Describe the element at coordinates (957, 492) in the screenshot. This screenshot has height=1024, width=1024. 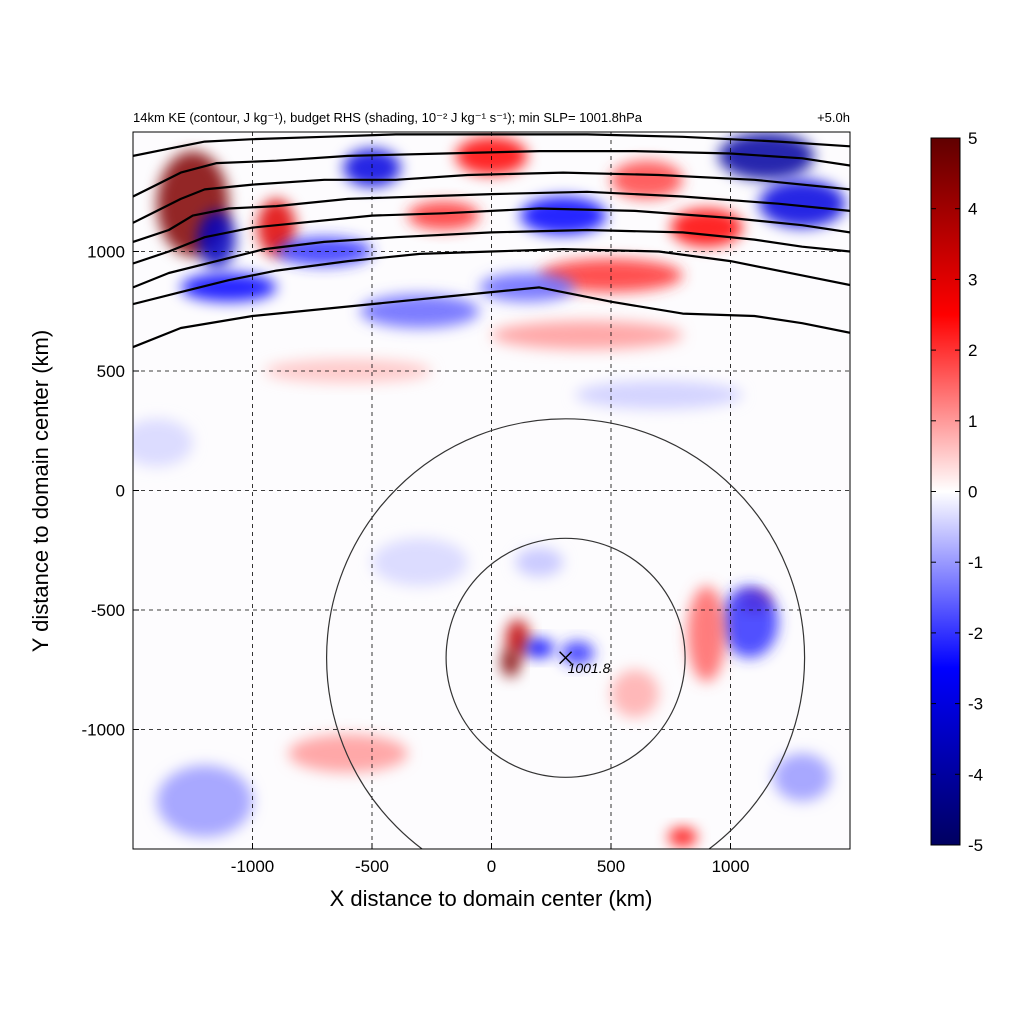
I see `colorbar-ticks: 5 4 3 2 1 0 -1 -2 -3 -4 -5` at that location.